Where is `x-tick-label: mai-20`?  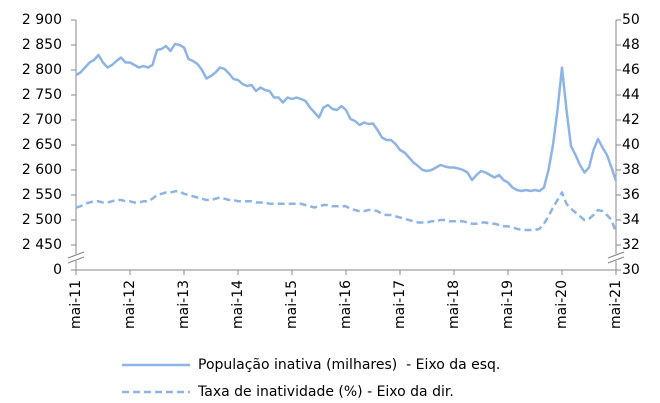 x-tick-label: mai-20 is located at coordinates (562, 304).